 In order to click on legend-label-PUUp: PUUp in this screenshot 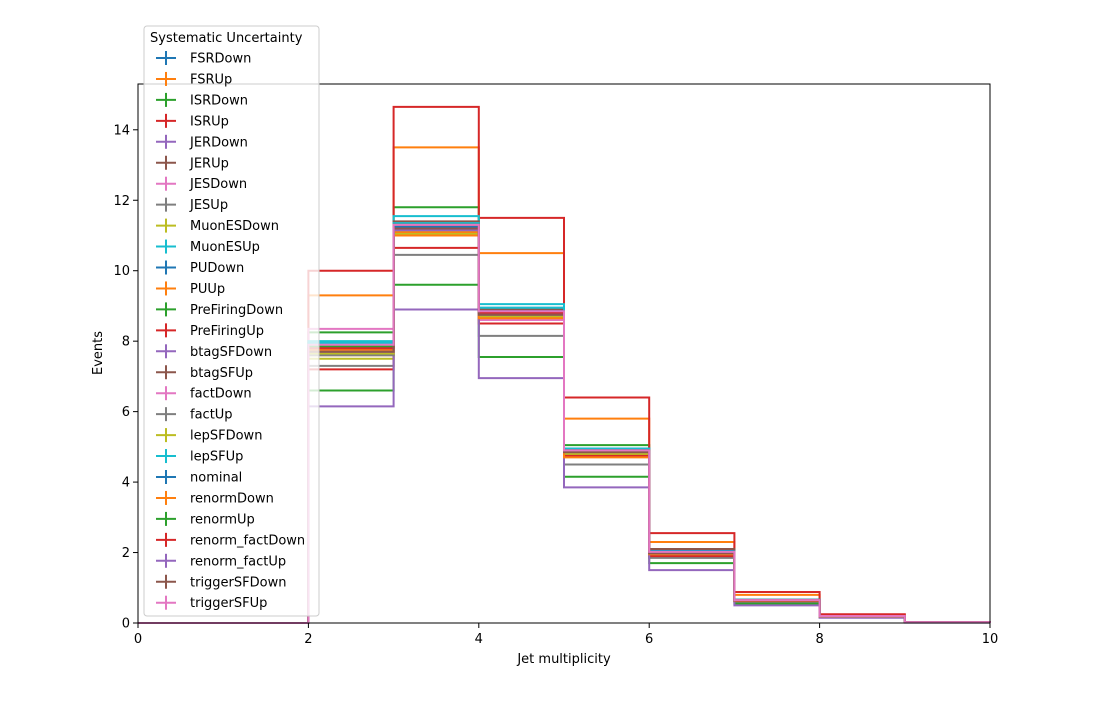, I will do `click(207, 289)`.